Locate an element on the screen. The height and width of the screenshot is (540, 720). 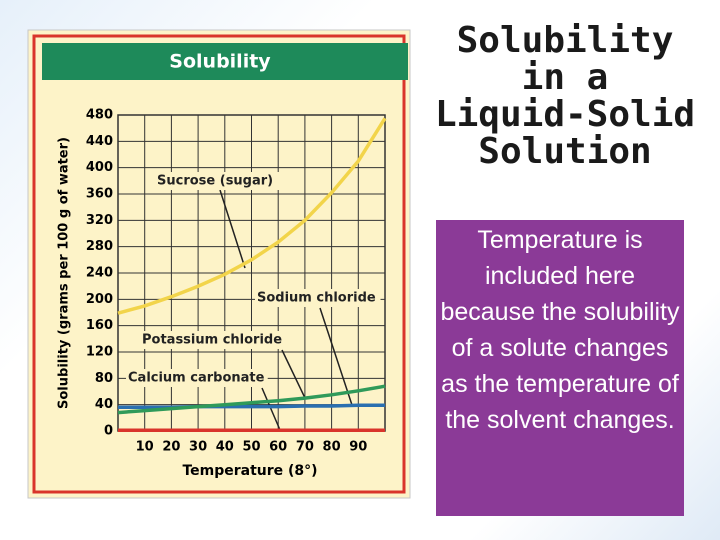
series-label: Calcium carbonate is located at coordinates (196, 378).